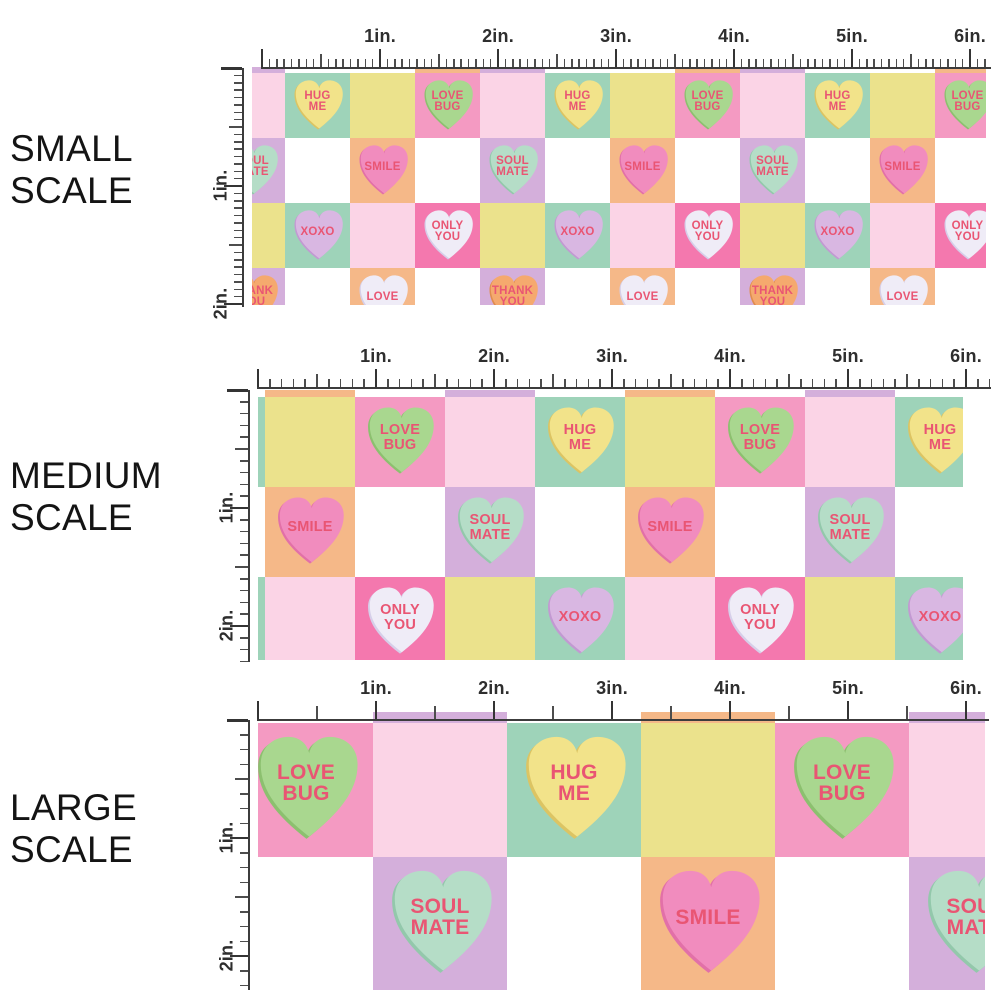  What do you see at coordinates (966, 356) in the screenshot?
I see `ruler-inch-label: 6in.` at bounding box center [966, 356].